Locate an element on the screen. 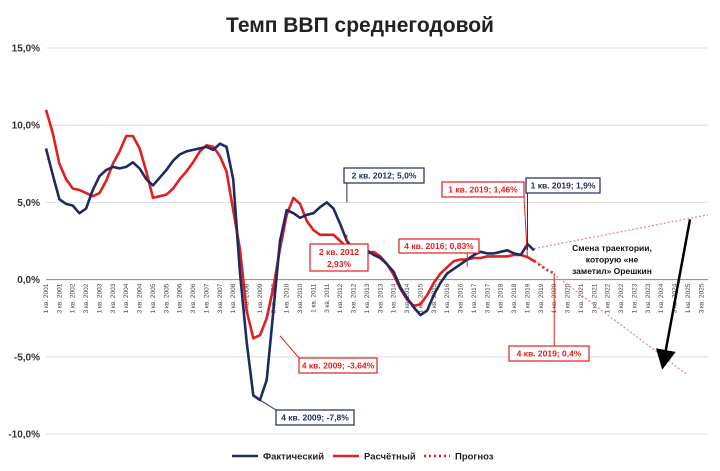  annotation-label: 4 кв. 2009; -7,8% is located at coordinates (315, 418).